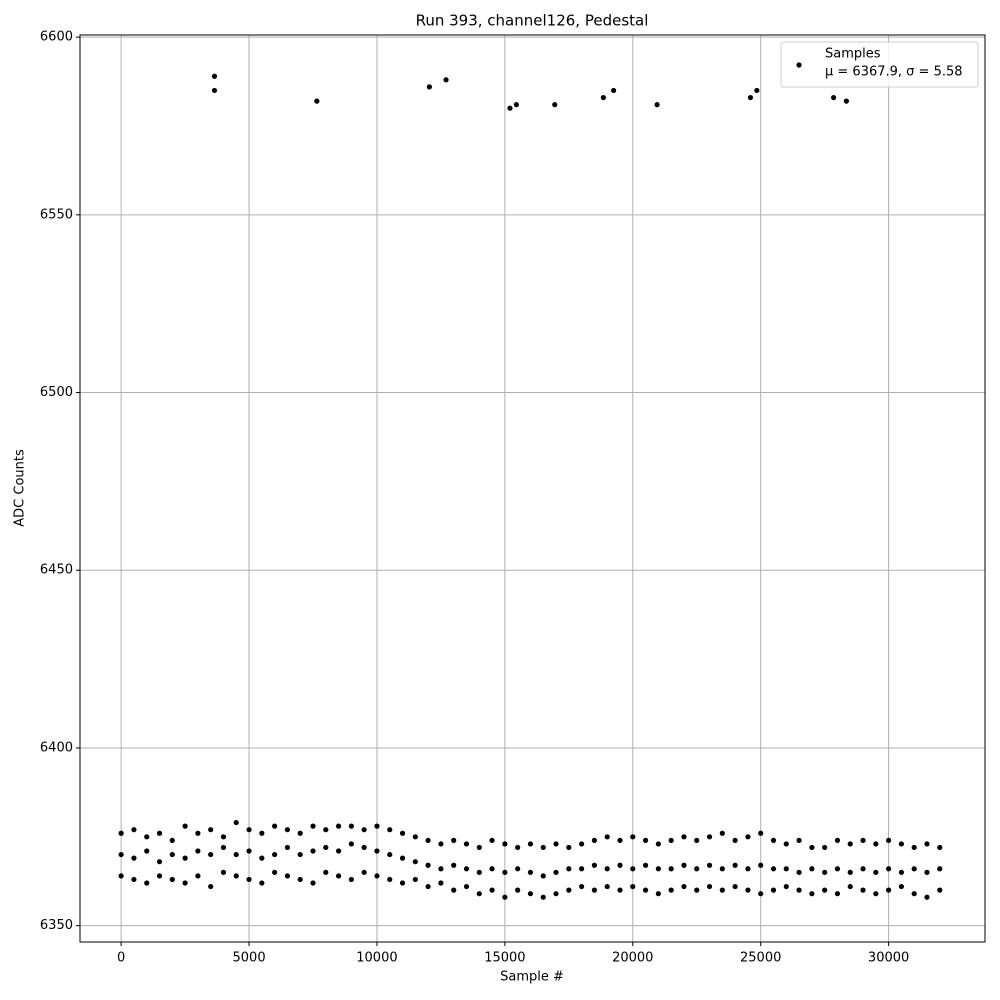  What do you see at coordinates (888, 958) in the screenshot?
I see `x-tick-label: 30000` at bounding box center [888, 958].